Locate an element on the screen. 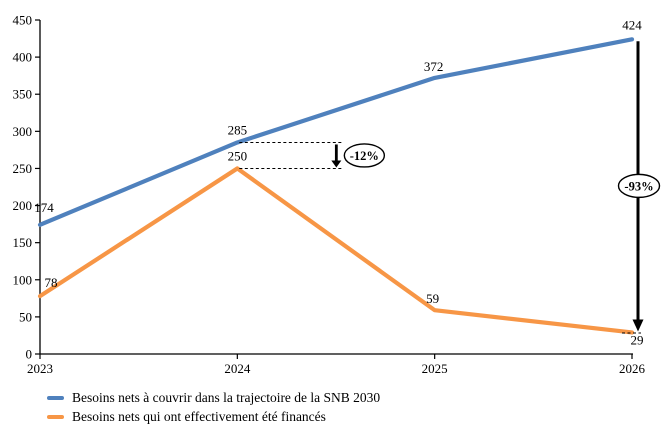  data-label-series0: 285 is located at coordinates (238, 129).